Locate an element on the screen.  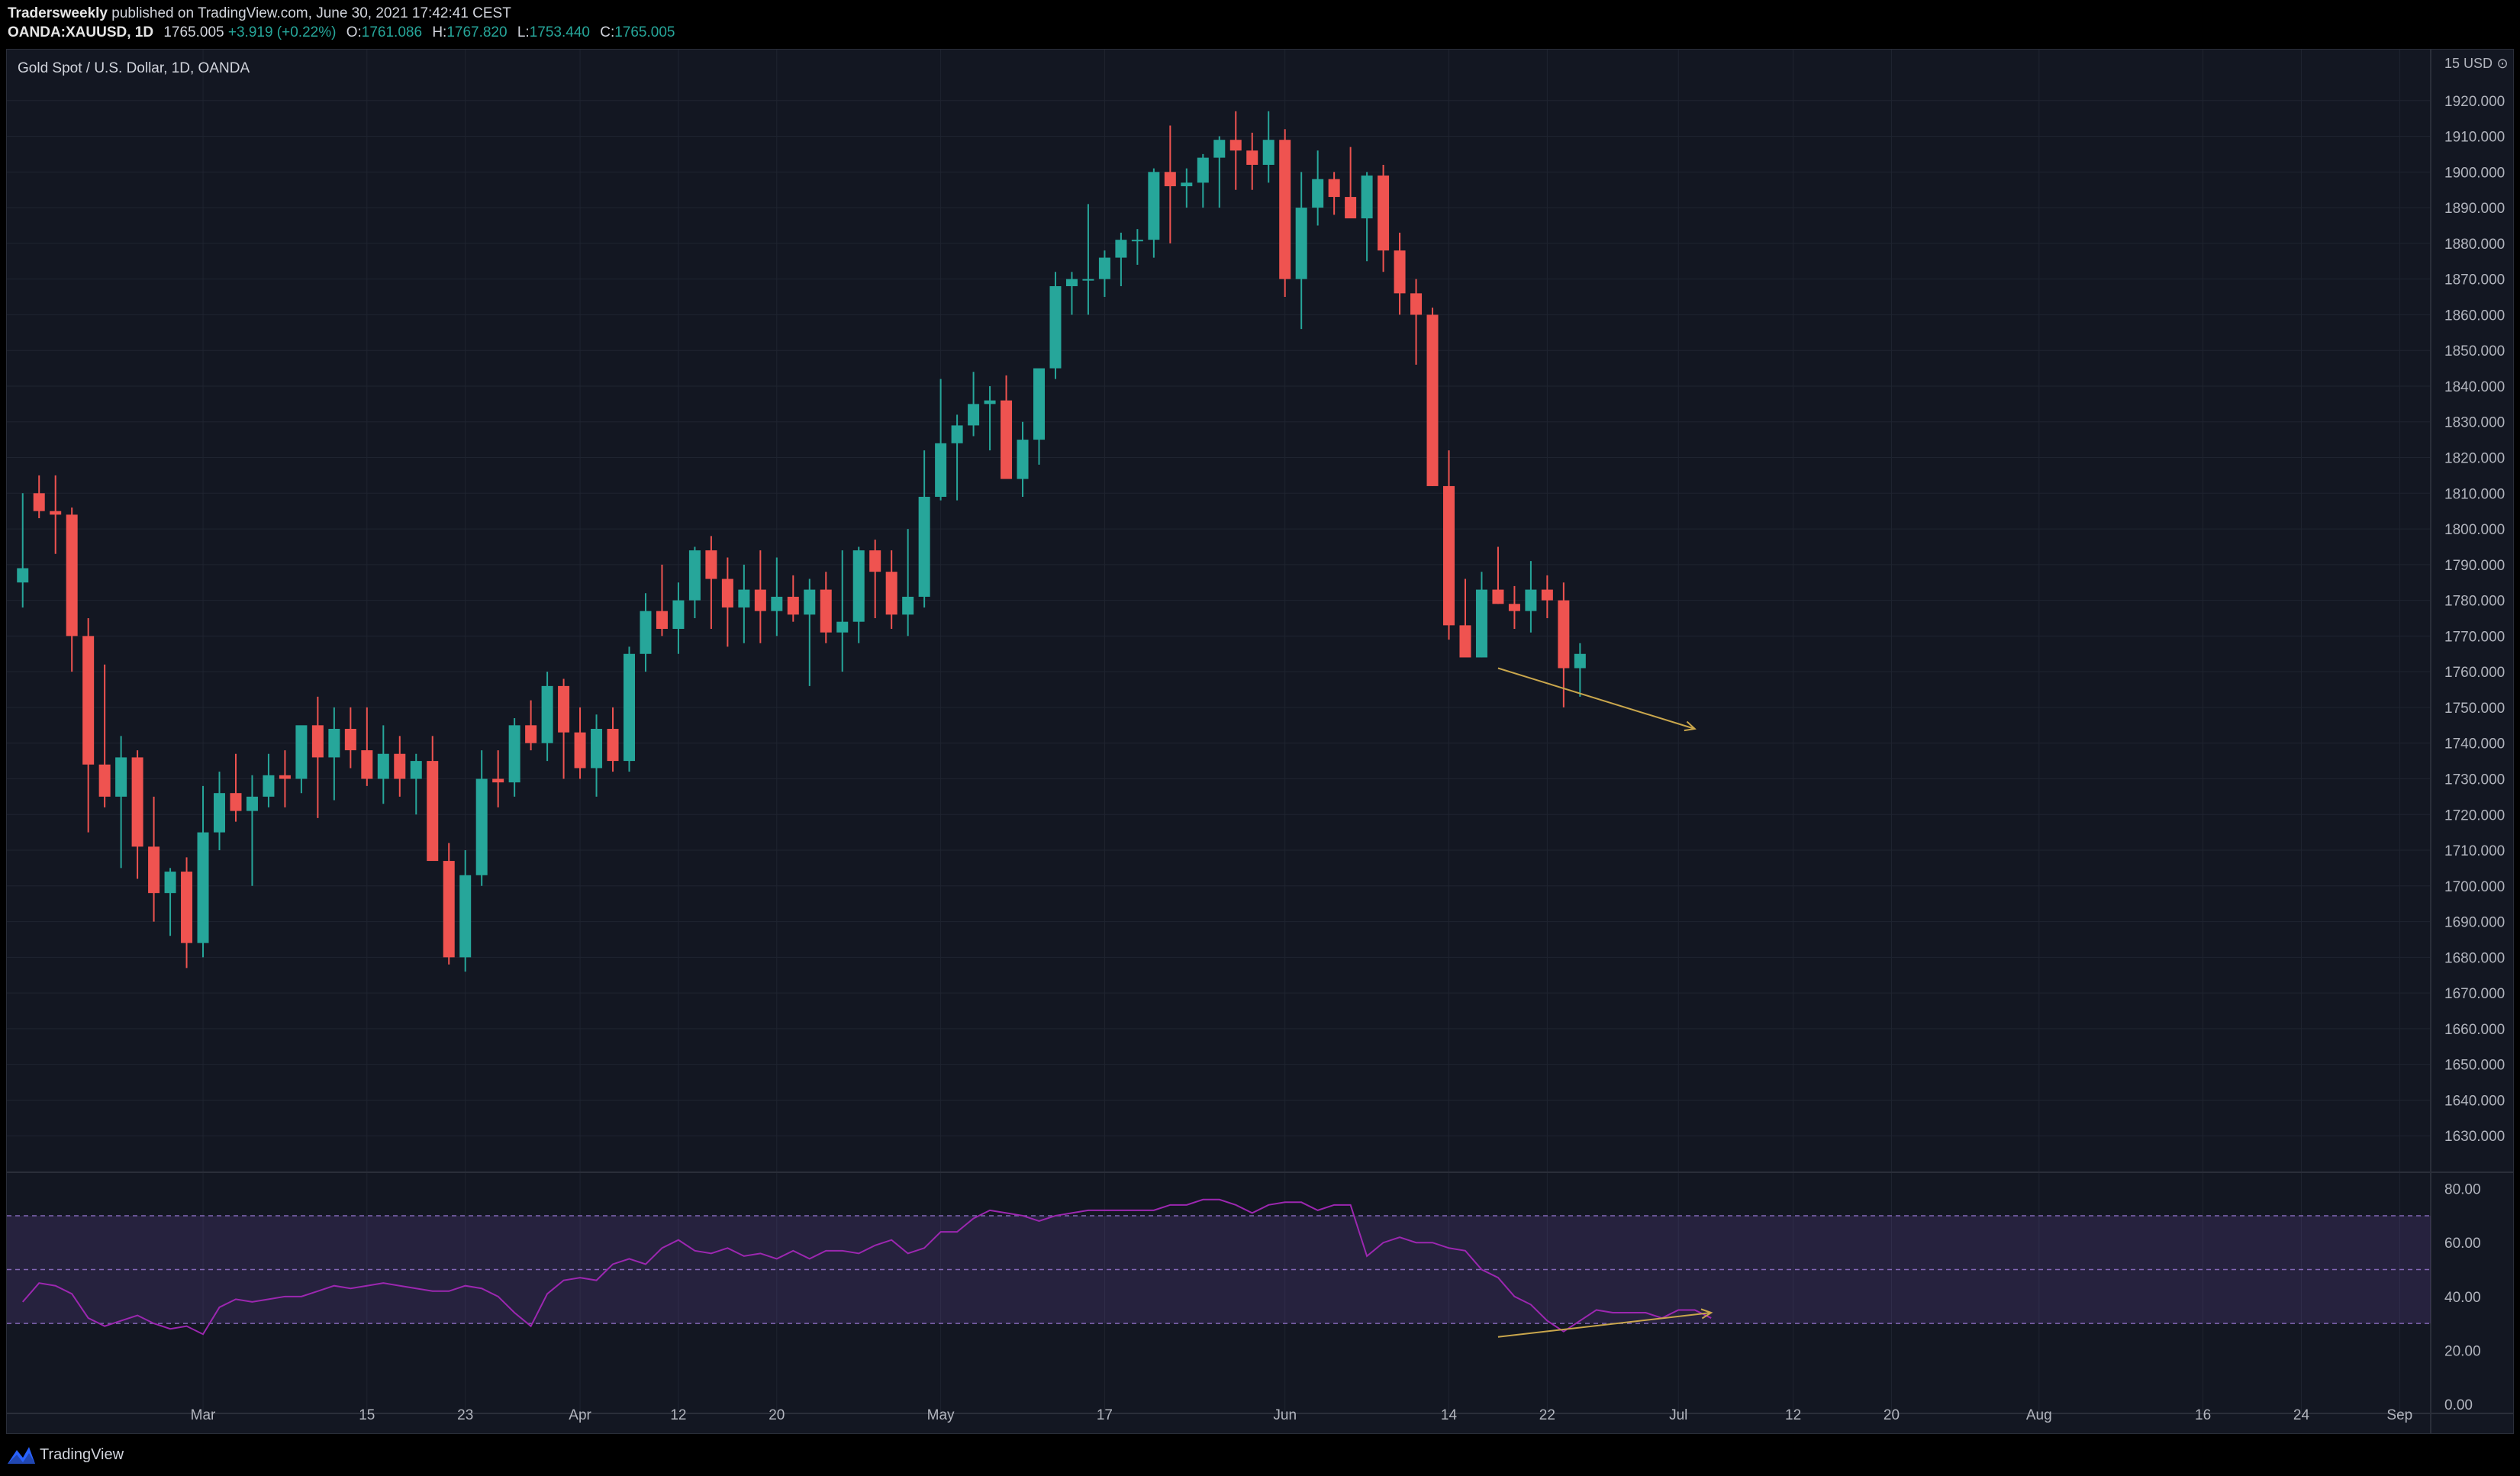
rsi-line is located at coordinates (866, 1267).